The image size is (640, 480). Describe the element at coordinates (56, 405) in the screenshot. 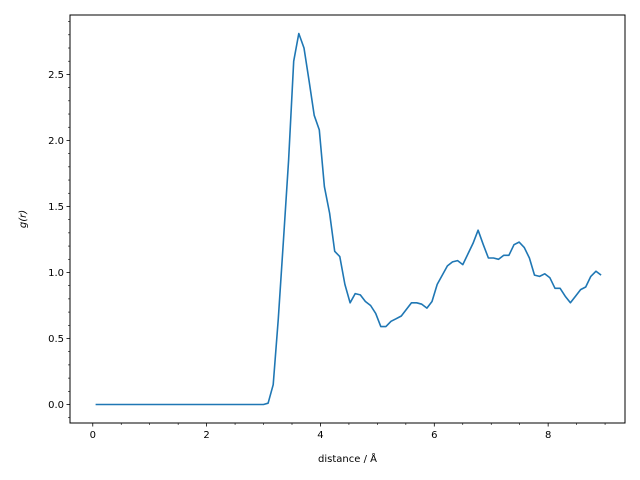

I see `y-tick-label: 0.0` at that location.